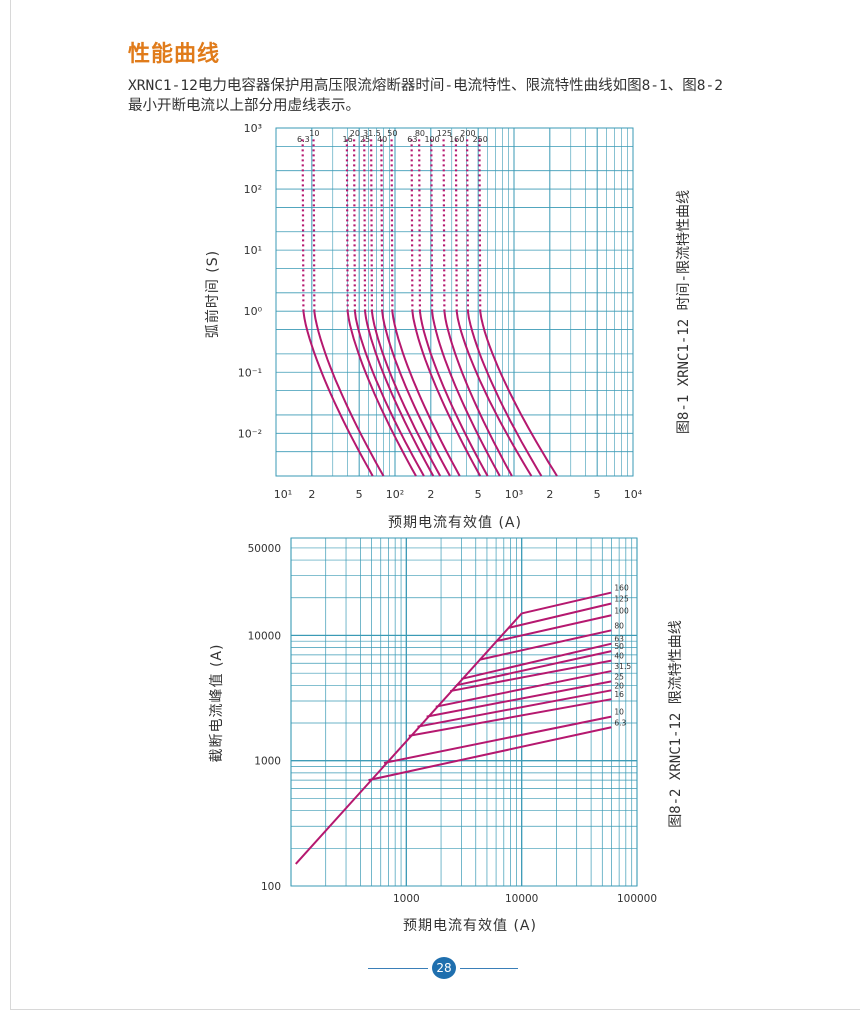 The image size is (860, 1019). What do you see at coordinates (489, 968) in the screenshot?
I see `page-number-rule-right` at bounding box center [489, 968].